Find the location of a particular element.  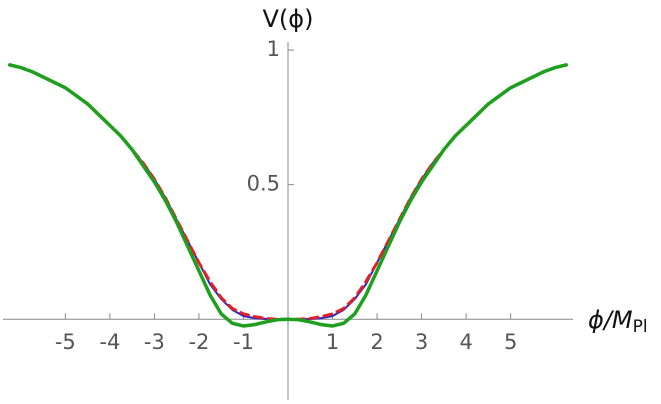

y-tick-label: 1 is located at coordinates (273, 49).